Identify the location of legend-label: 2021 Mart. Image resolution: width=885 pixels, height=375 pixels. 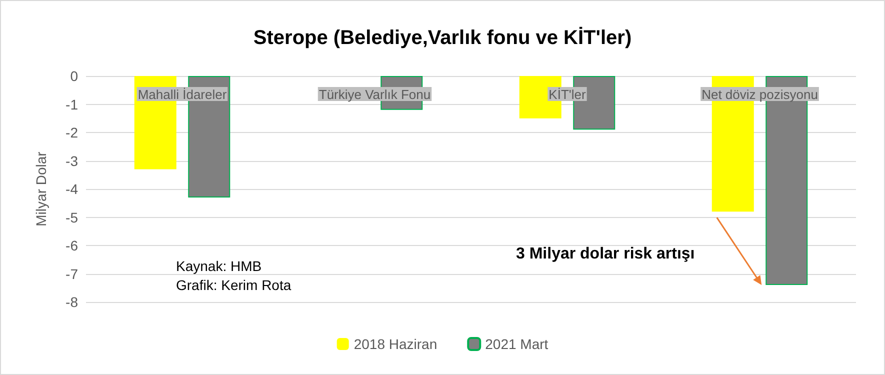
(516, 344).